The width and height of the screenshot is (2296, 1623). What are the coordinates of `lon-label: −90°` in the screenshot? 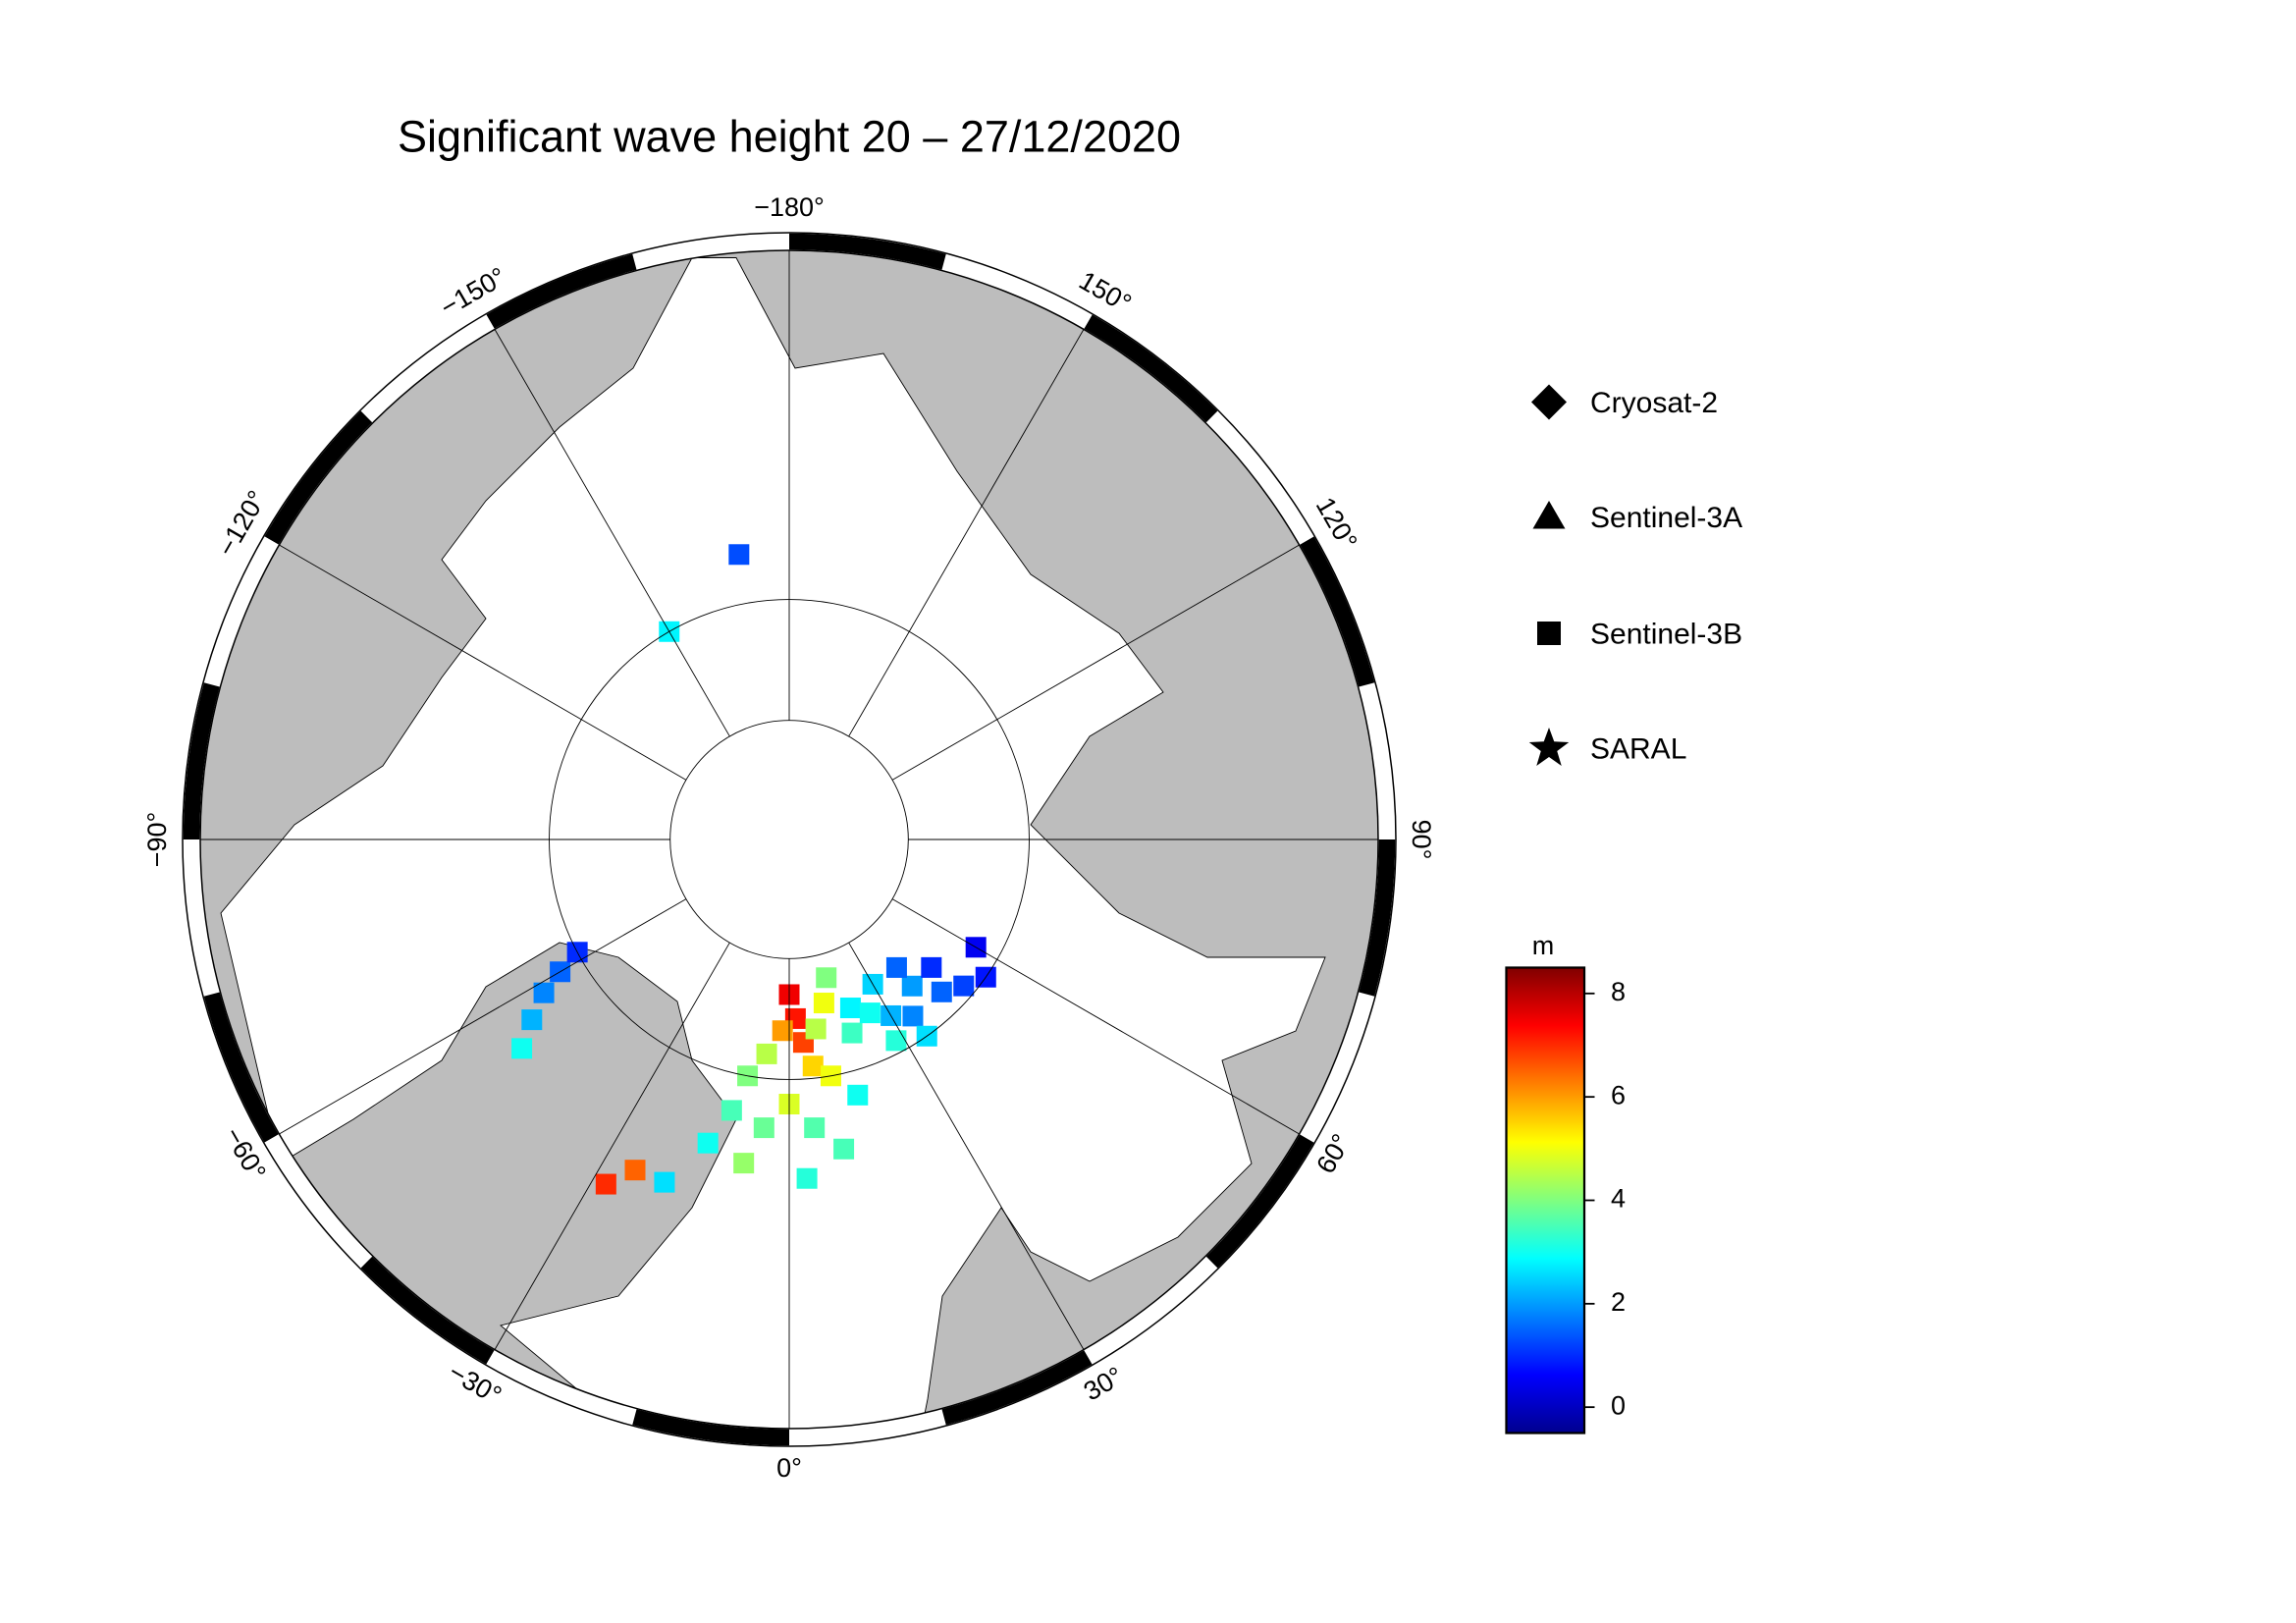 It's located at (157, 840).